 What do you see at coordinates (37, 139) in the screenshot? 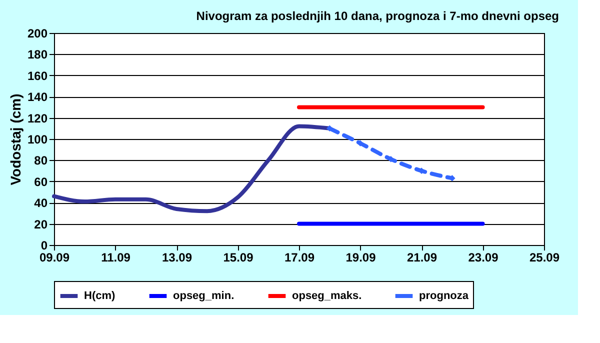
I see `y-tick-label: 100` at bounding box center [37, 139].